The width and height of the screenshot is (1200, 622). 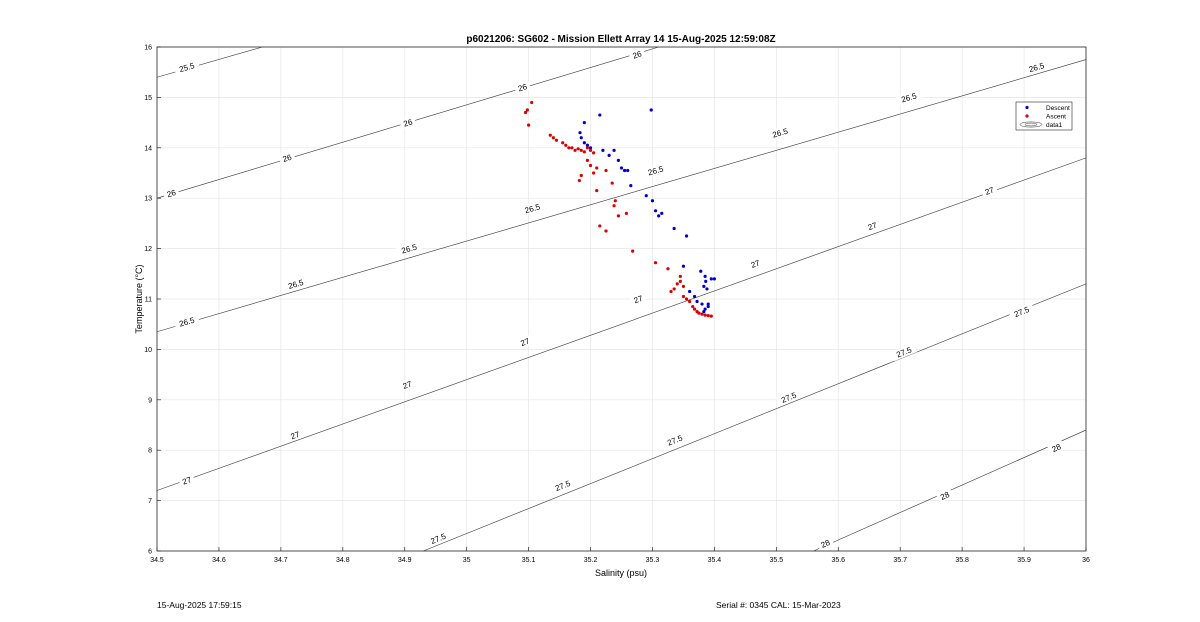 What do you see at coordinates (148, 300) in the screenshot?
I see `y-tick-label: 11` at bounding box center [148, 300].